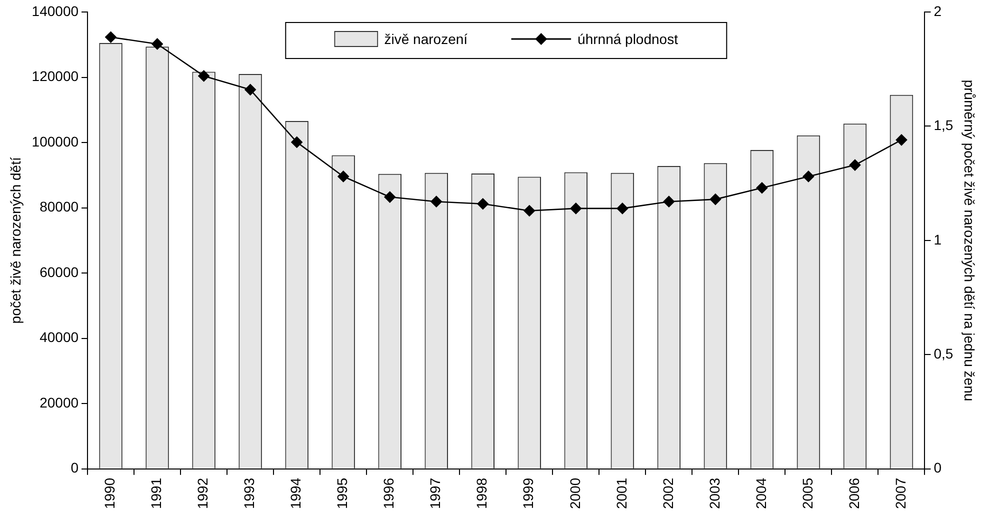  Describe the element at coordinates (59, 272) in the screenshot. I see `y-tick-label: 60000` at that location.